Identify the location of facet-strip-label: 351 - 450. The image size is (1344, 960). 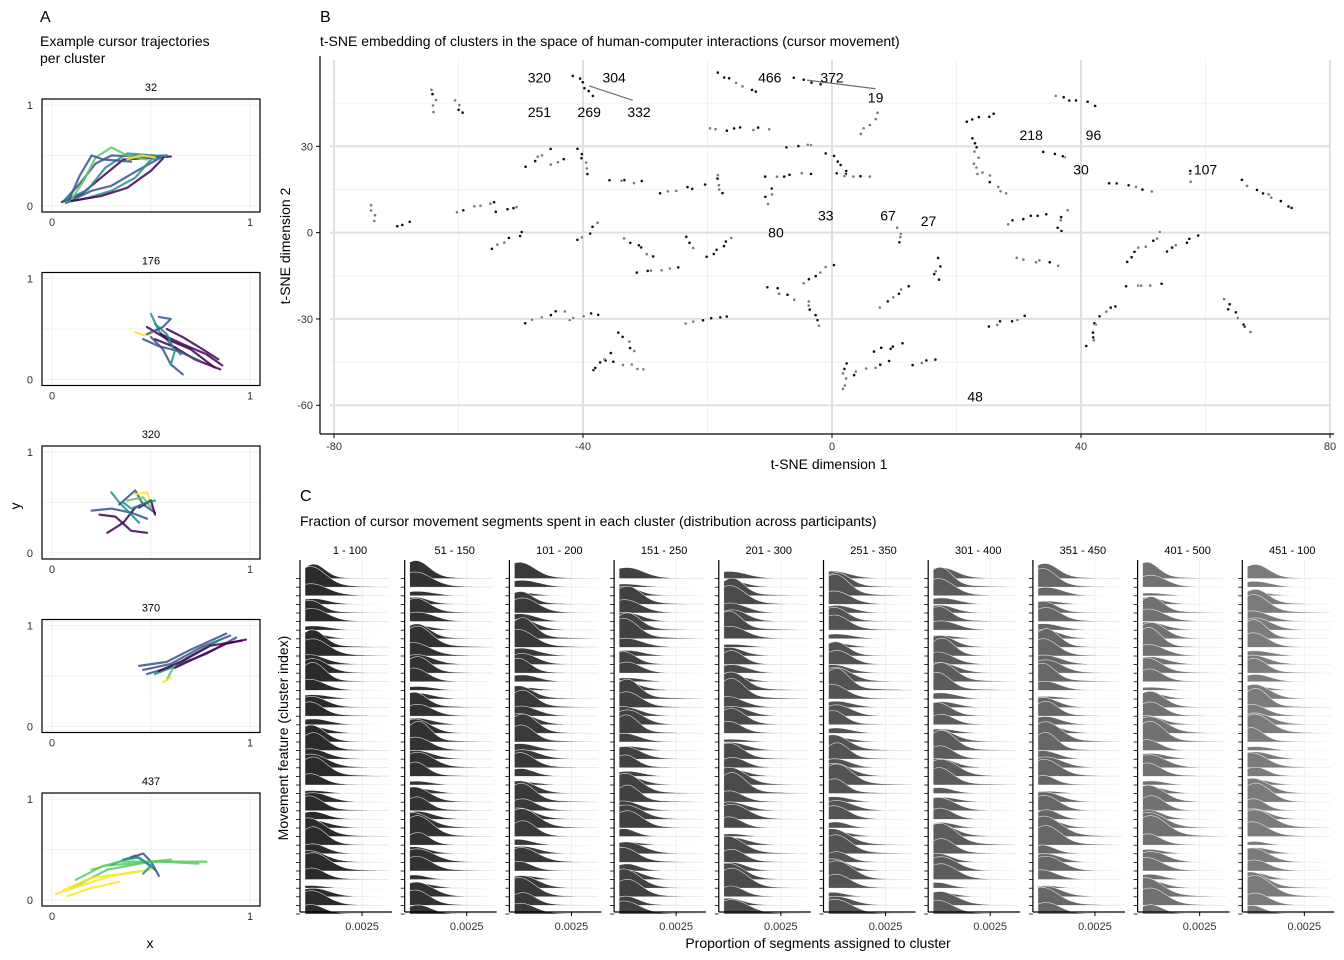
(1083, 551).